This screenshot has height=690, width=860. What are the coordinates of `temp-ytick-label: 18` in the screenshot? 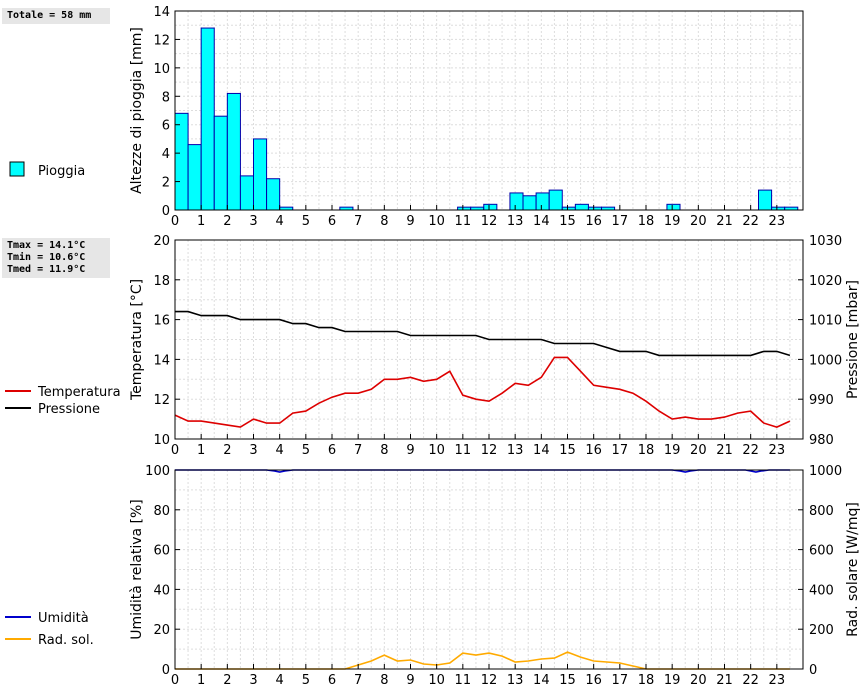 It's located at (161, 281).